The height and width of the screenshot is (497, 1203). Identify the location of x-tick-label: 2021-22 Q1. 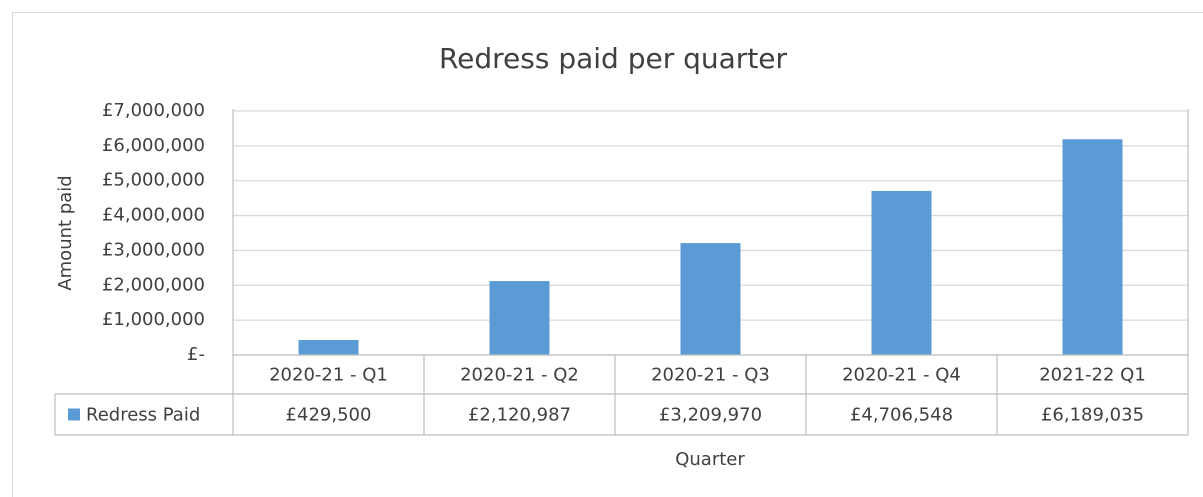
(1092, 375).